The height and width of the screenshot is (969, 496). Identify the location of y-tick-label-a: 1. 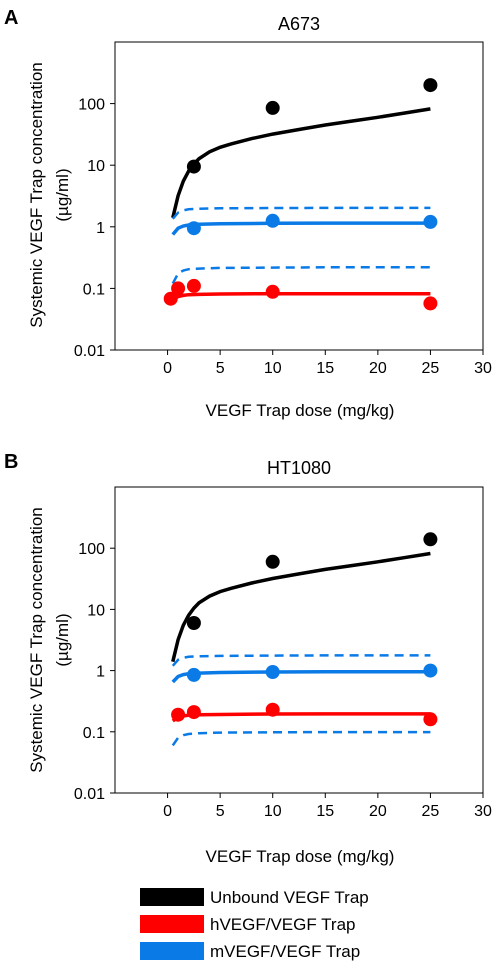
(100, 228).